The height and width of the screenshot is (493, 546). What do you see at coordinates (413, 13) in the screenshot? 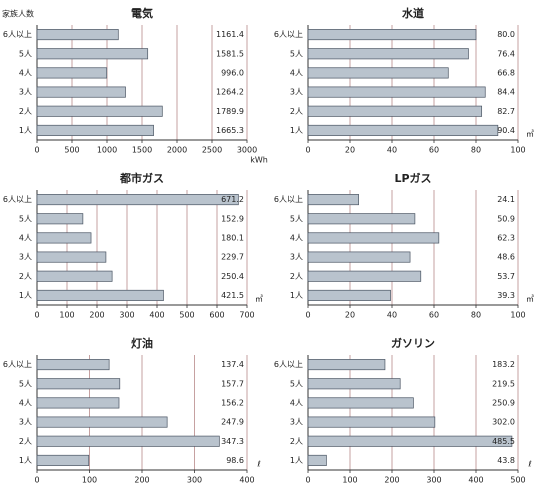
I see `chart-title: 水道` at bounding box center [413, 13].